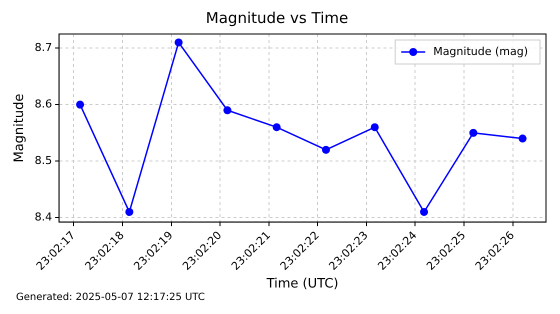  Describe the element at coordinates (43, 103) in the screenshot. I see `y-tick-label: 8.6` at that location.